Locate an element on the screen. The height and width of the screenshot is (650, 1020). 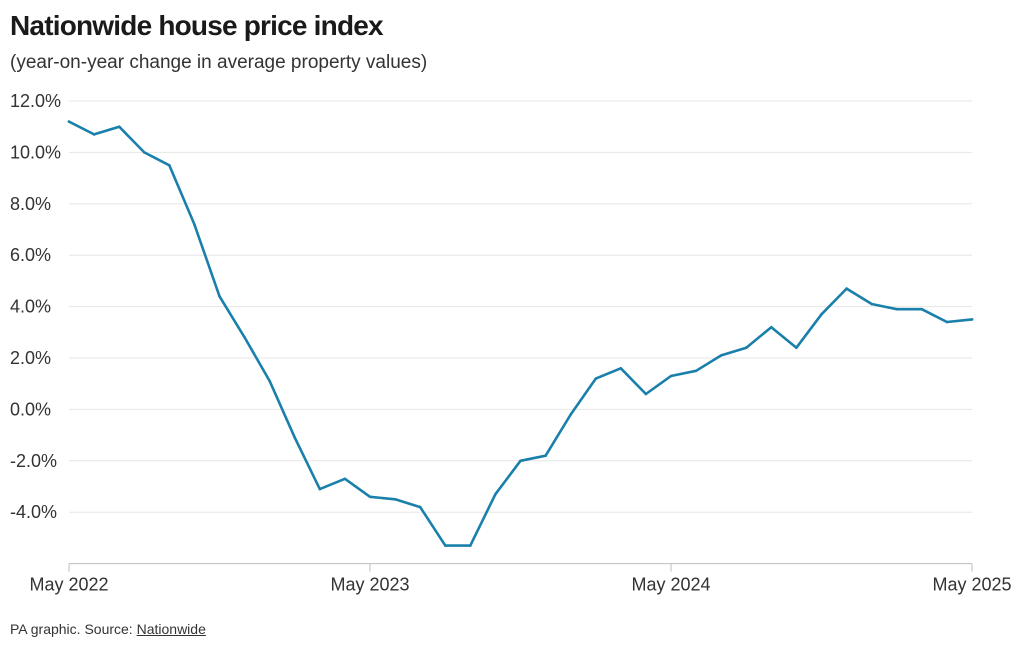
y-tick-label: 12.0% is located at coordinates (35, 101).